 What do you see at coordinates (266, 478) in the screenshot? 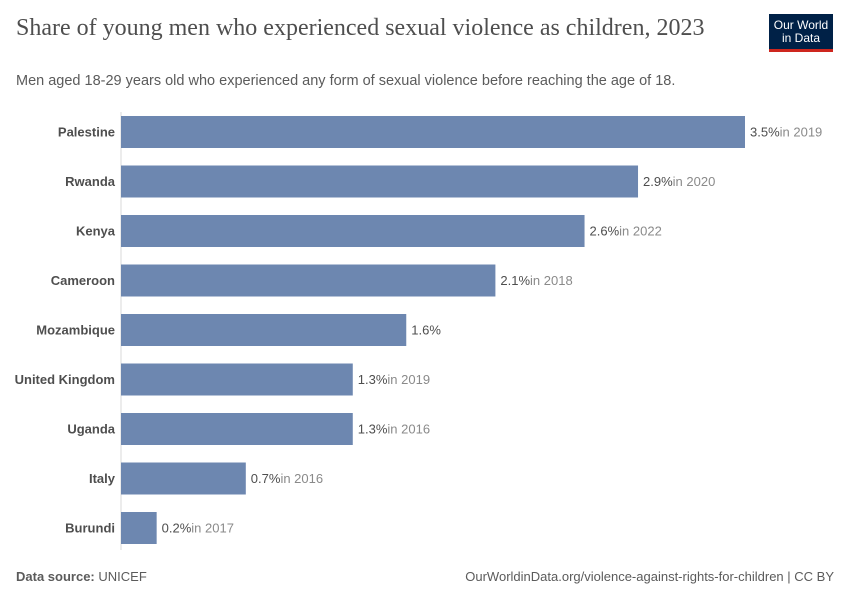
I see `value-text: 0.7%` at bounding box center [266, 478].